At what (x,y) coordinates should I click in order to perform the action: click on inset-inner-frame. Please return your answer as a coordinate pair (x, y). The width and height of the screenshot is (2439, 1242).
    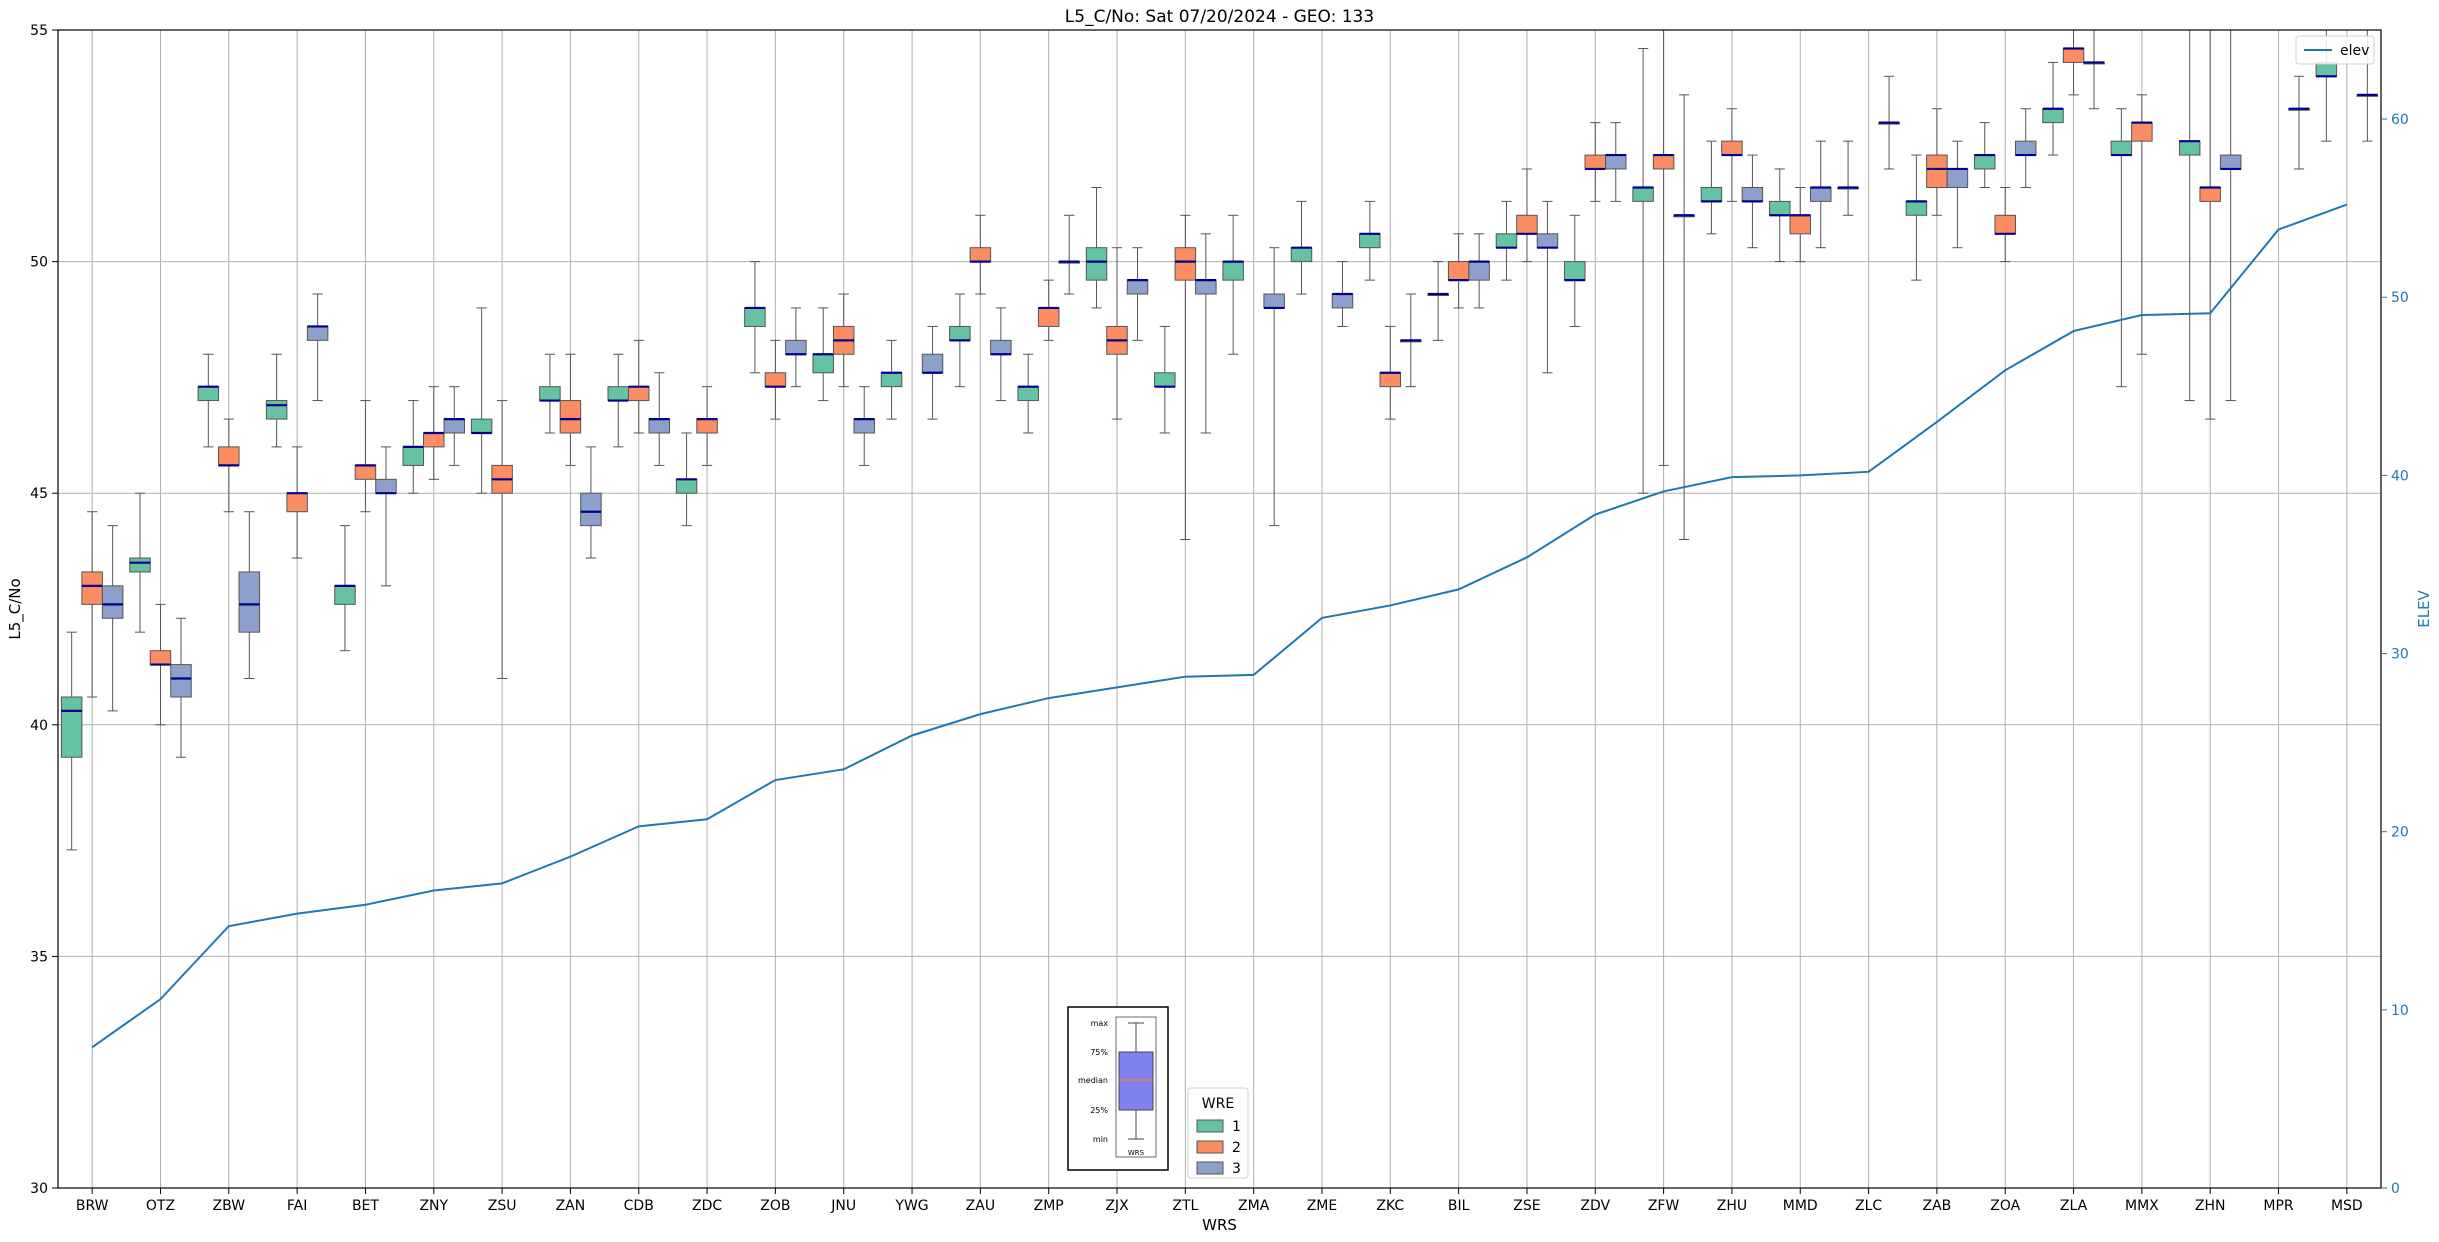
    Looking at the image, I should click on (1136, 1087).